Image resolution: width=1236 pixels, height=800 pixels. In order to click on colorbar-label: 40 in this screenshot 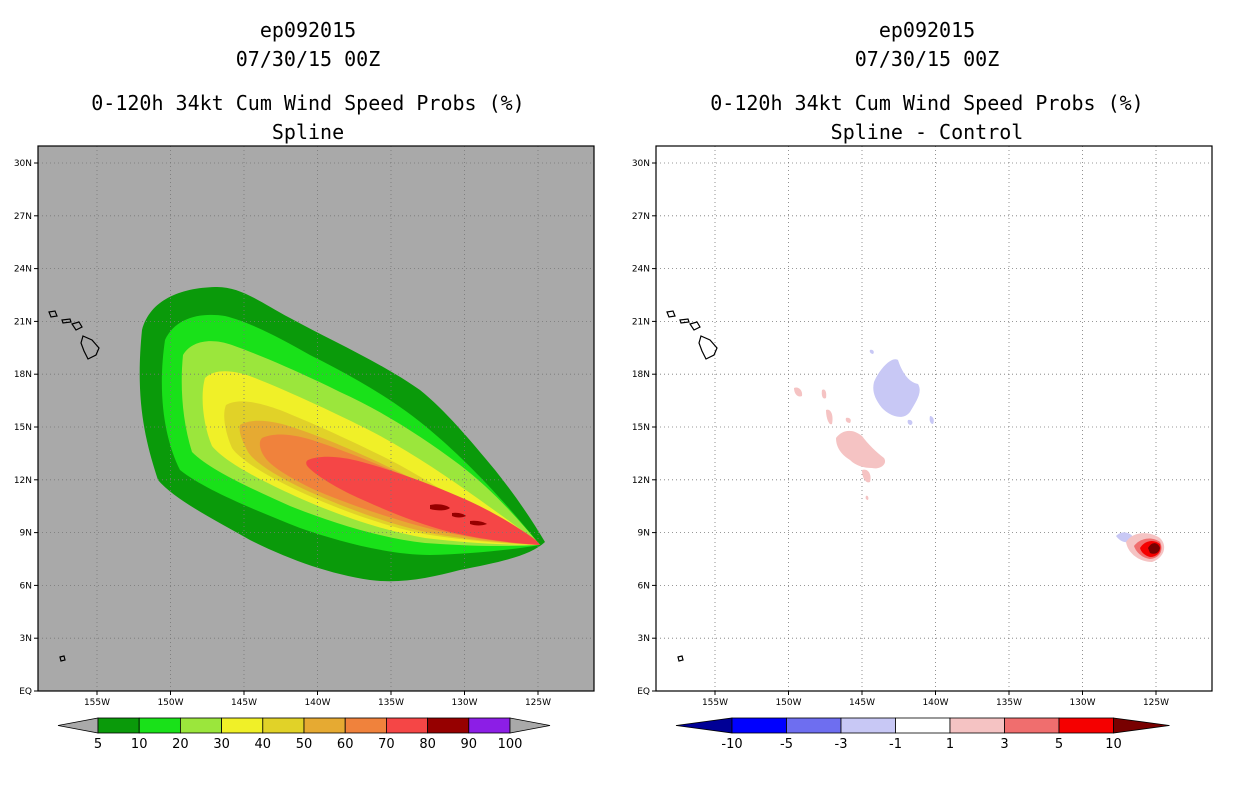, I will do `click(263, 744)`.